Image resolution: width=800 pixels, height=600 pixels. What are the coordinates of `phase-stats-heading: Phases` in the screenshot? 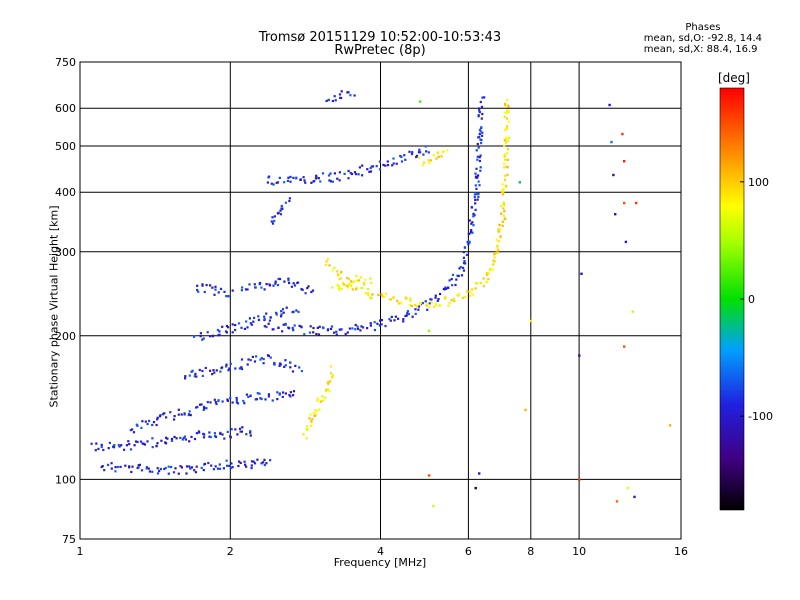 It's located at (703, 27).